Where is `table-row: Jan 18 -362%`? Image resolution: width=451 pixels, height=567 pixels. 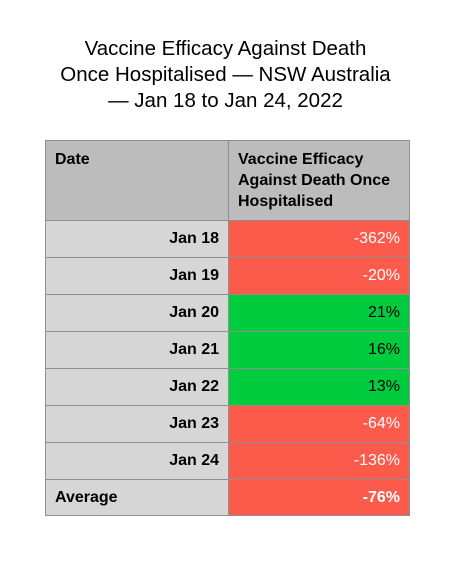 table-row: Jan 18 -362% is located at coordinates (227, 239).